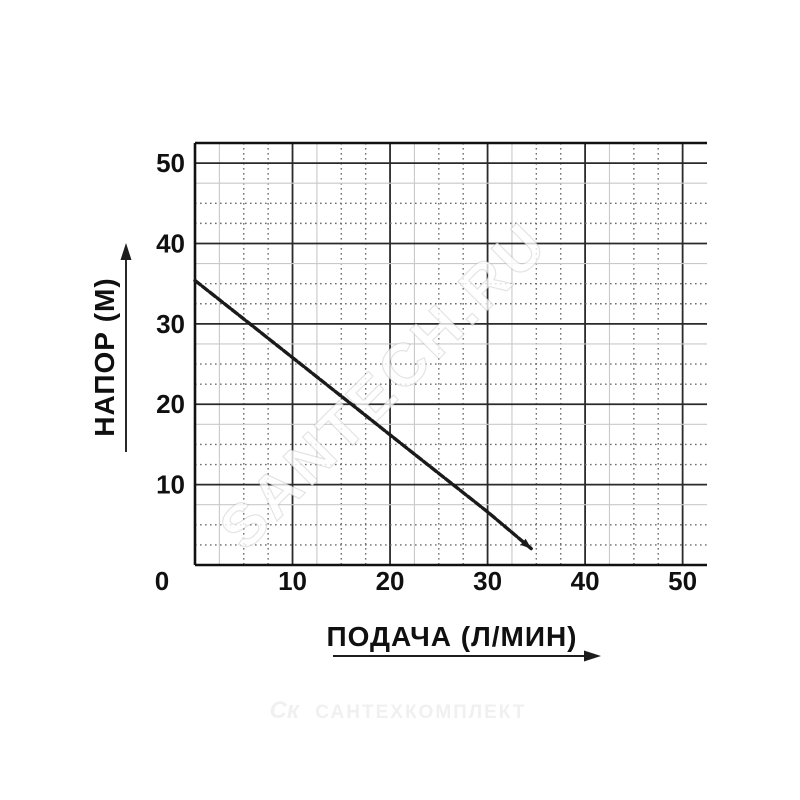  Describe the element at coordinates (170, 485) in the screenshot. I see `y-tick-label: 10` at that location.